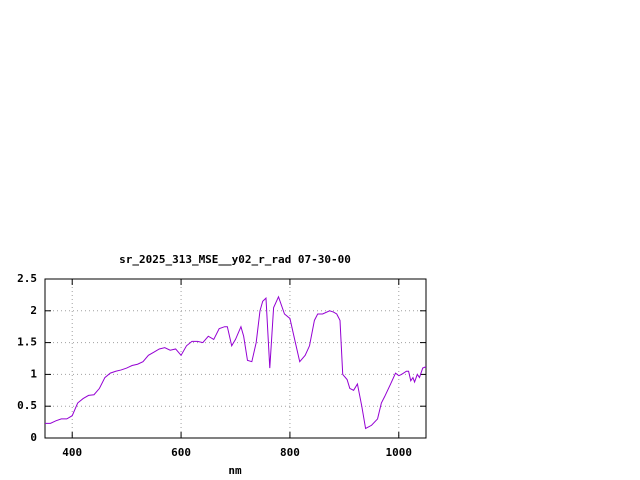  Describe the element at coordinates (235, 470) in the screenshot. I see `x-axis-label: nm` at that location.